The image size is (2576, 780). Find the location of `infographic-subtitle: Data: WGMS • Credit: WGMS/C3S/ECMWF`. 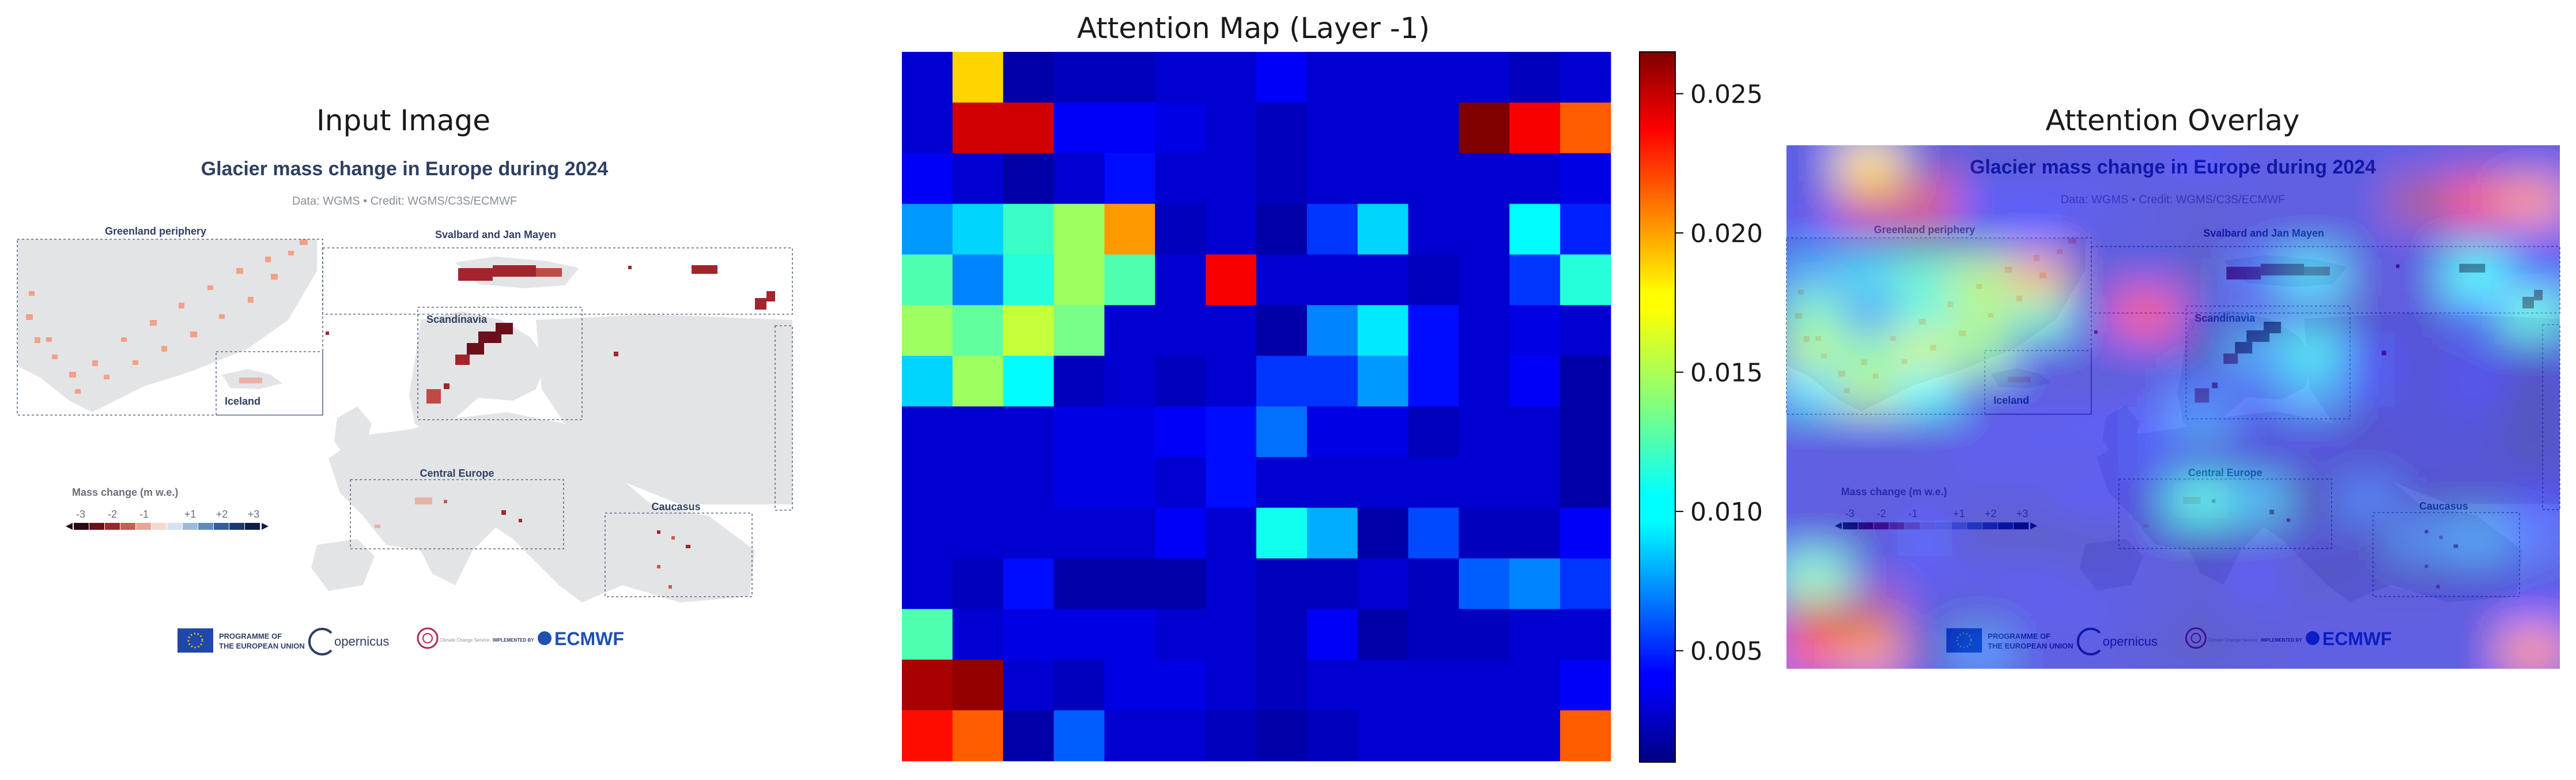

infographic-subtitle: Data: WGMS • Credit: WGMS/C3S/ECMWF is located at coordinates (404, 202).